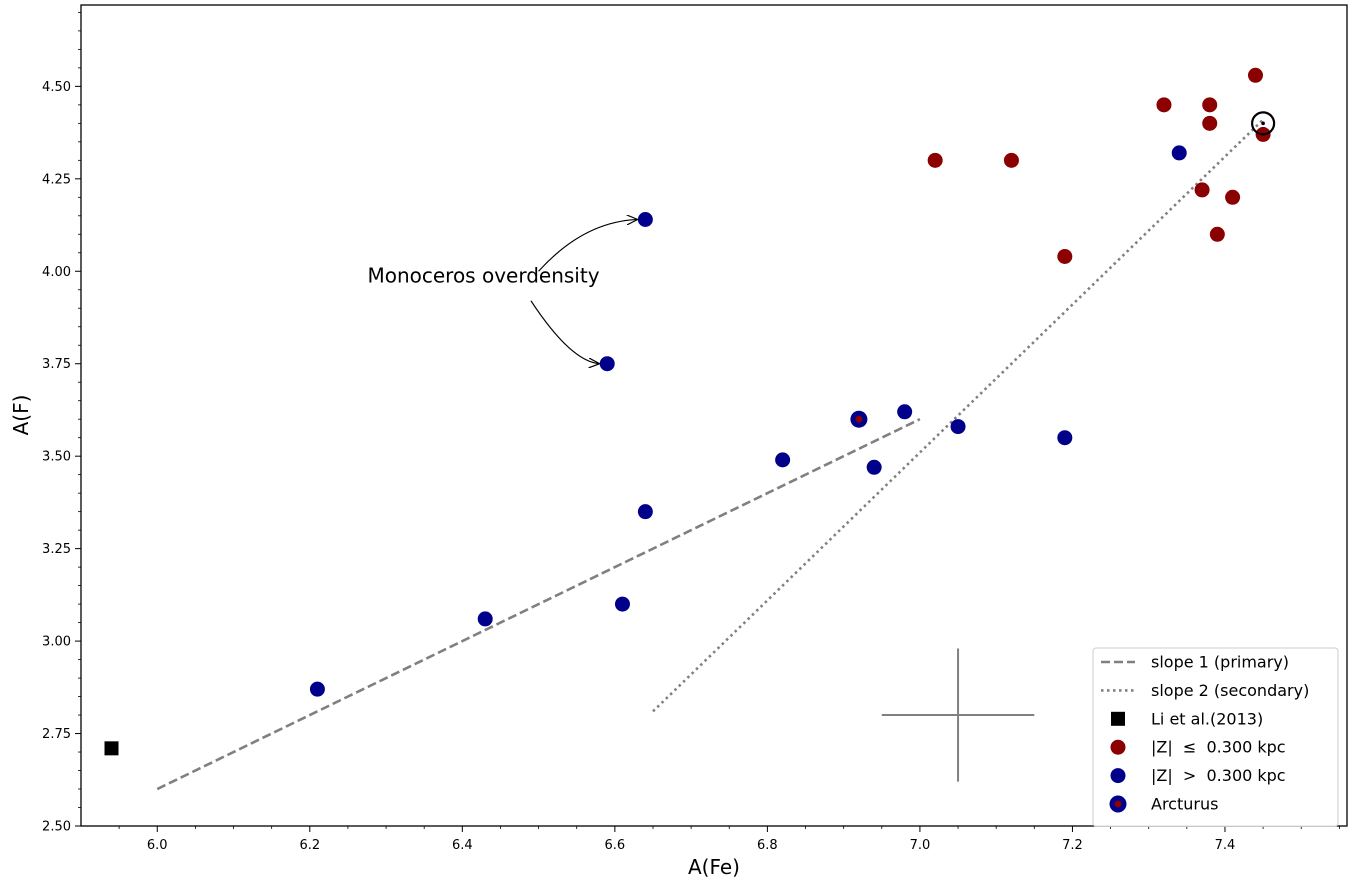  I want to click on legend-label: |Z| ≤ 0.300 kpc, so click(1218, 747).